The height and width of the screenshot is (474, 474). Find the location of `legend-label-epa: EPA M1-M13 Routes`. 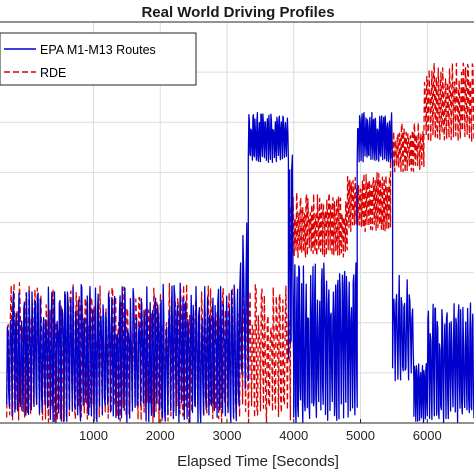

legend-label-epa: EPA M1-M13 Routes is located at coordinates (98, 50).